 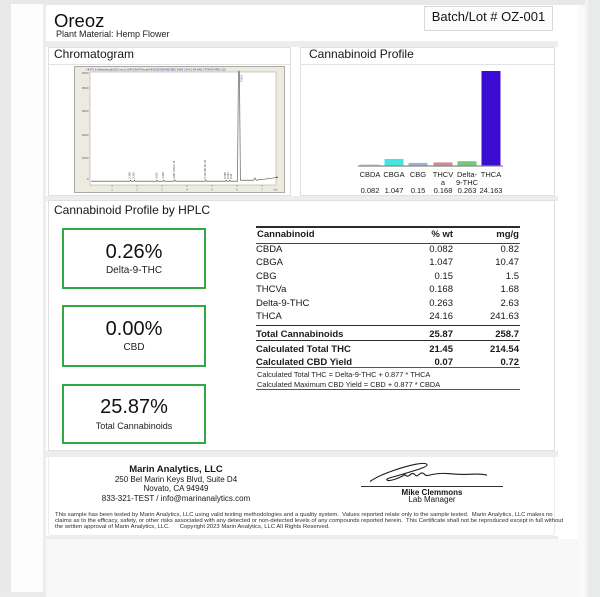 I want to click on svg-text: 6.088, so click(x=225, y=175).